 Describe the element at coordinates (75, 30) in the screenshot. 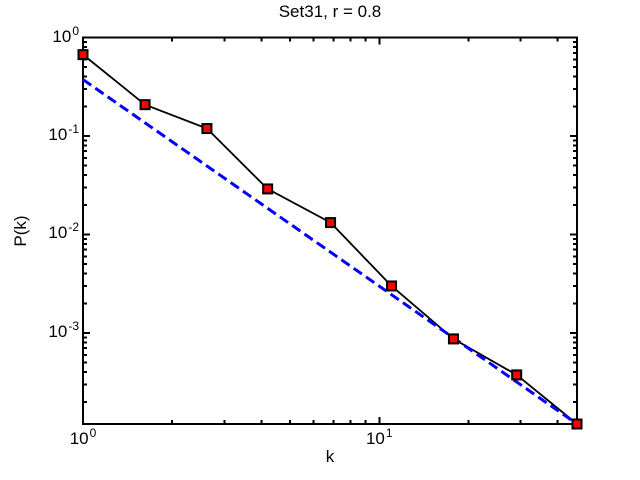

I see `y-tick-exponent: 0` at that location.